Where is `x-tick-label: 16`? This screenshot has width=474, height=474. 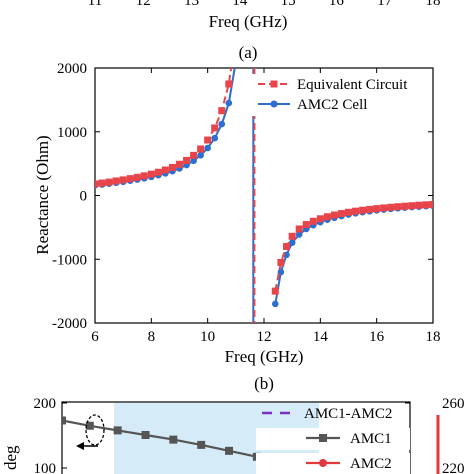 x-tick-label: 16 is located at coordinates (377, 337).